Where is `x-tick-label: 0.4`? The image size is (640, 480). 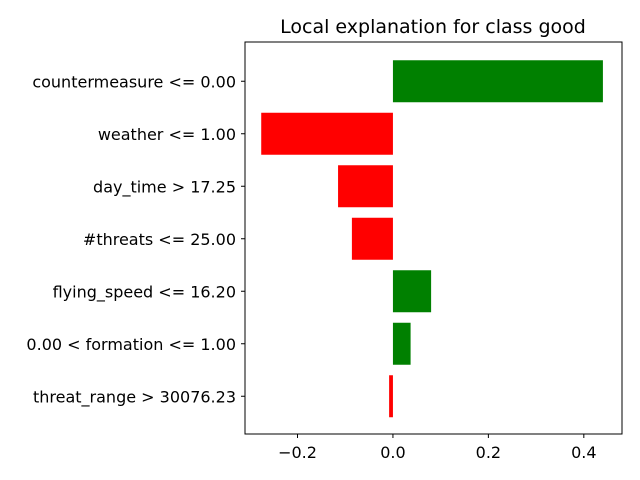
x-tick-label: 0.4 is located at coordinates (583, 452).